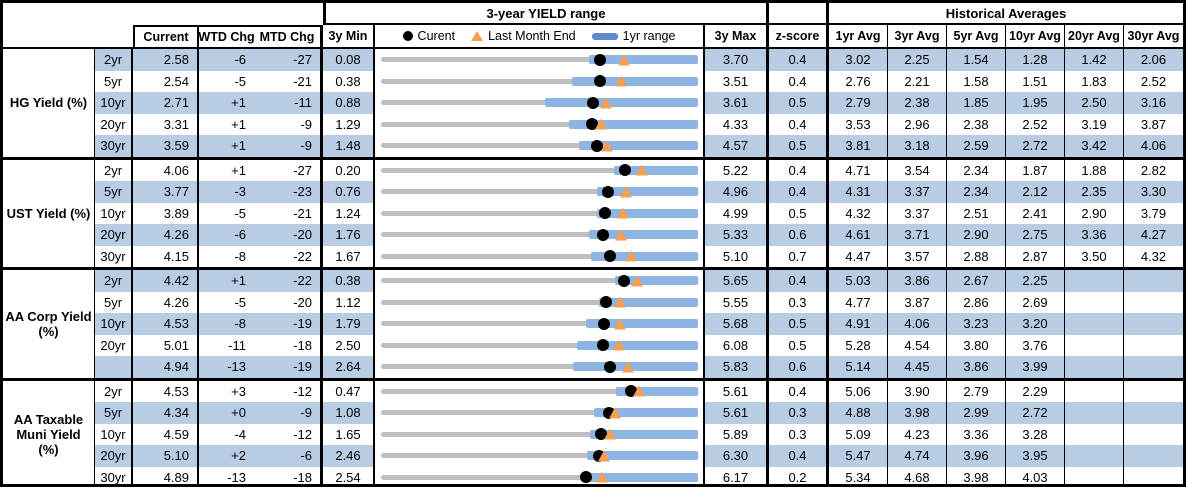 The height and width of the screenshot is (487, 1186). I want to click on cell-historical-avg: 4.45, so click(917, 367).